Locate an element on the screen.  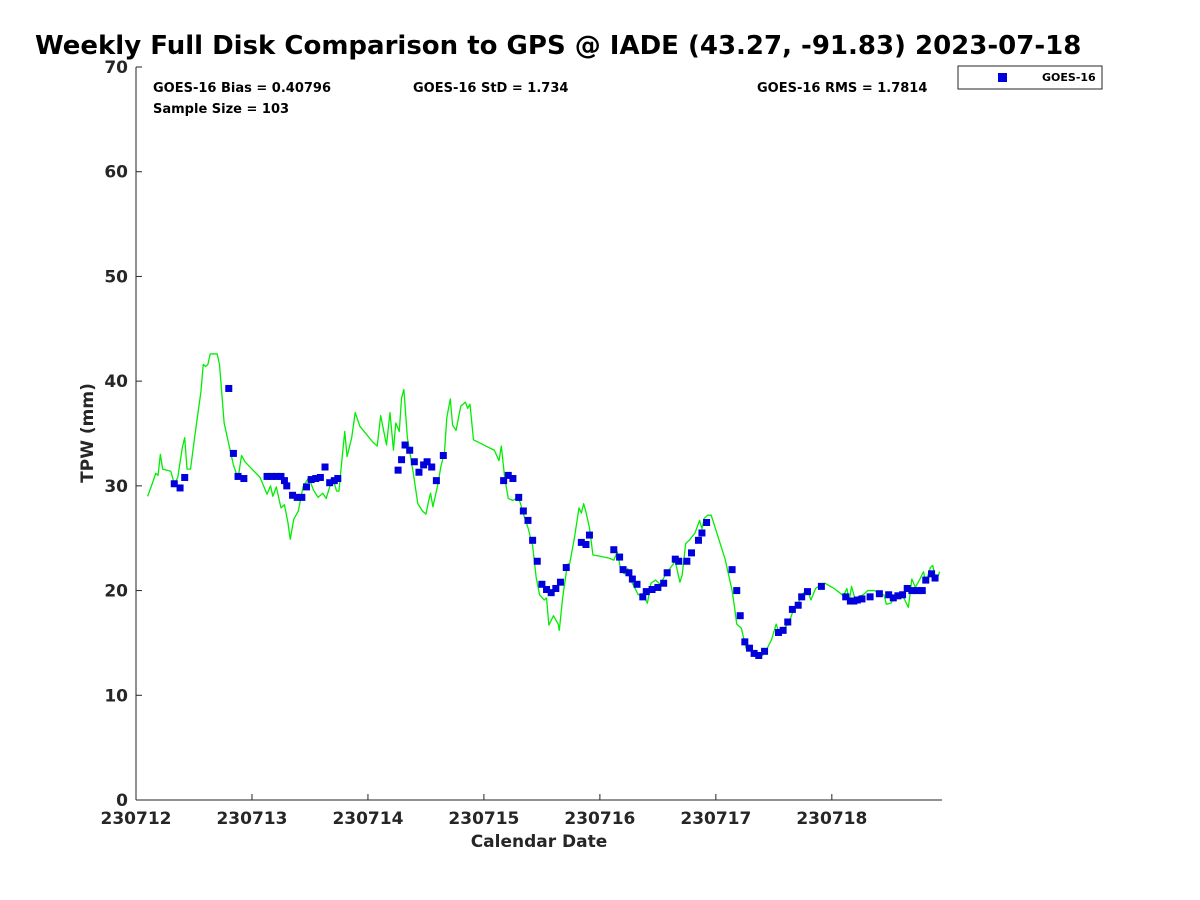
x-tick-label: 230715 is located at coordinates (483, 819).